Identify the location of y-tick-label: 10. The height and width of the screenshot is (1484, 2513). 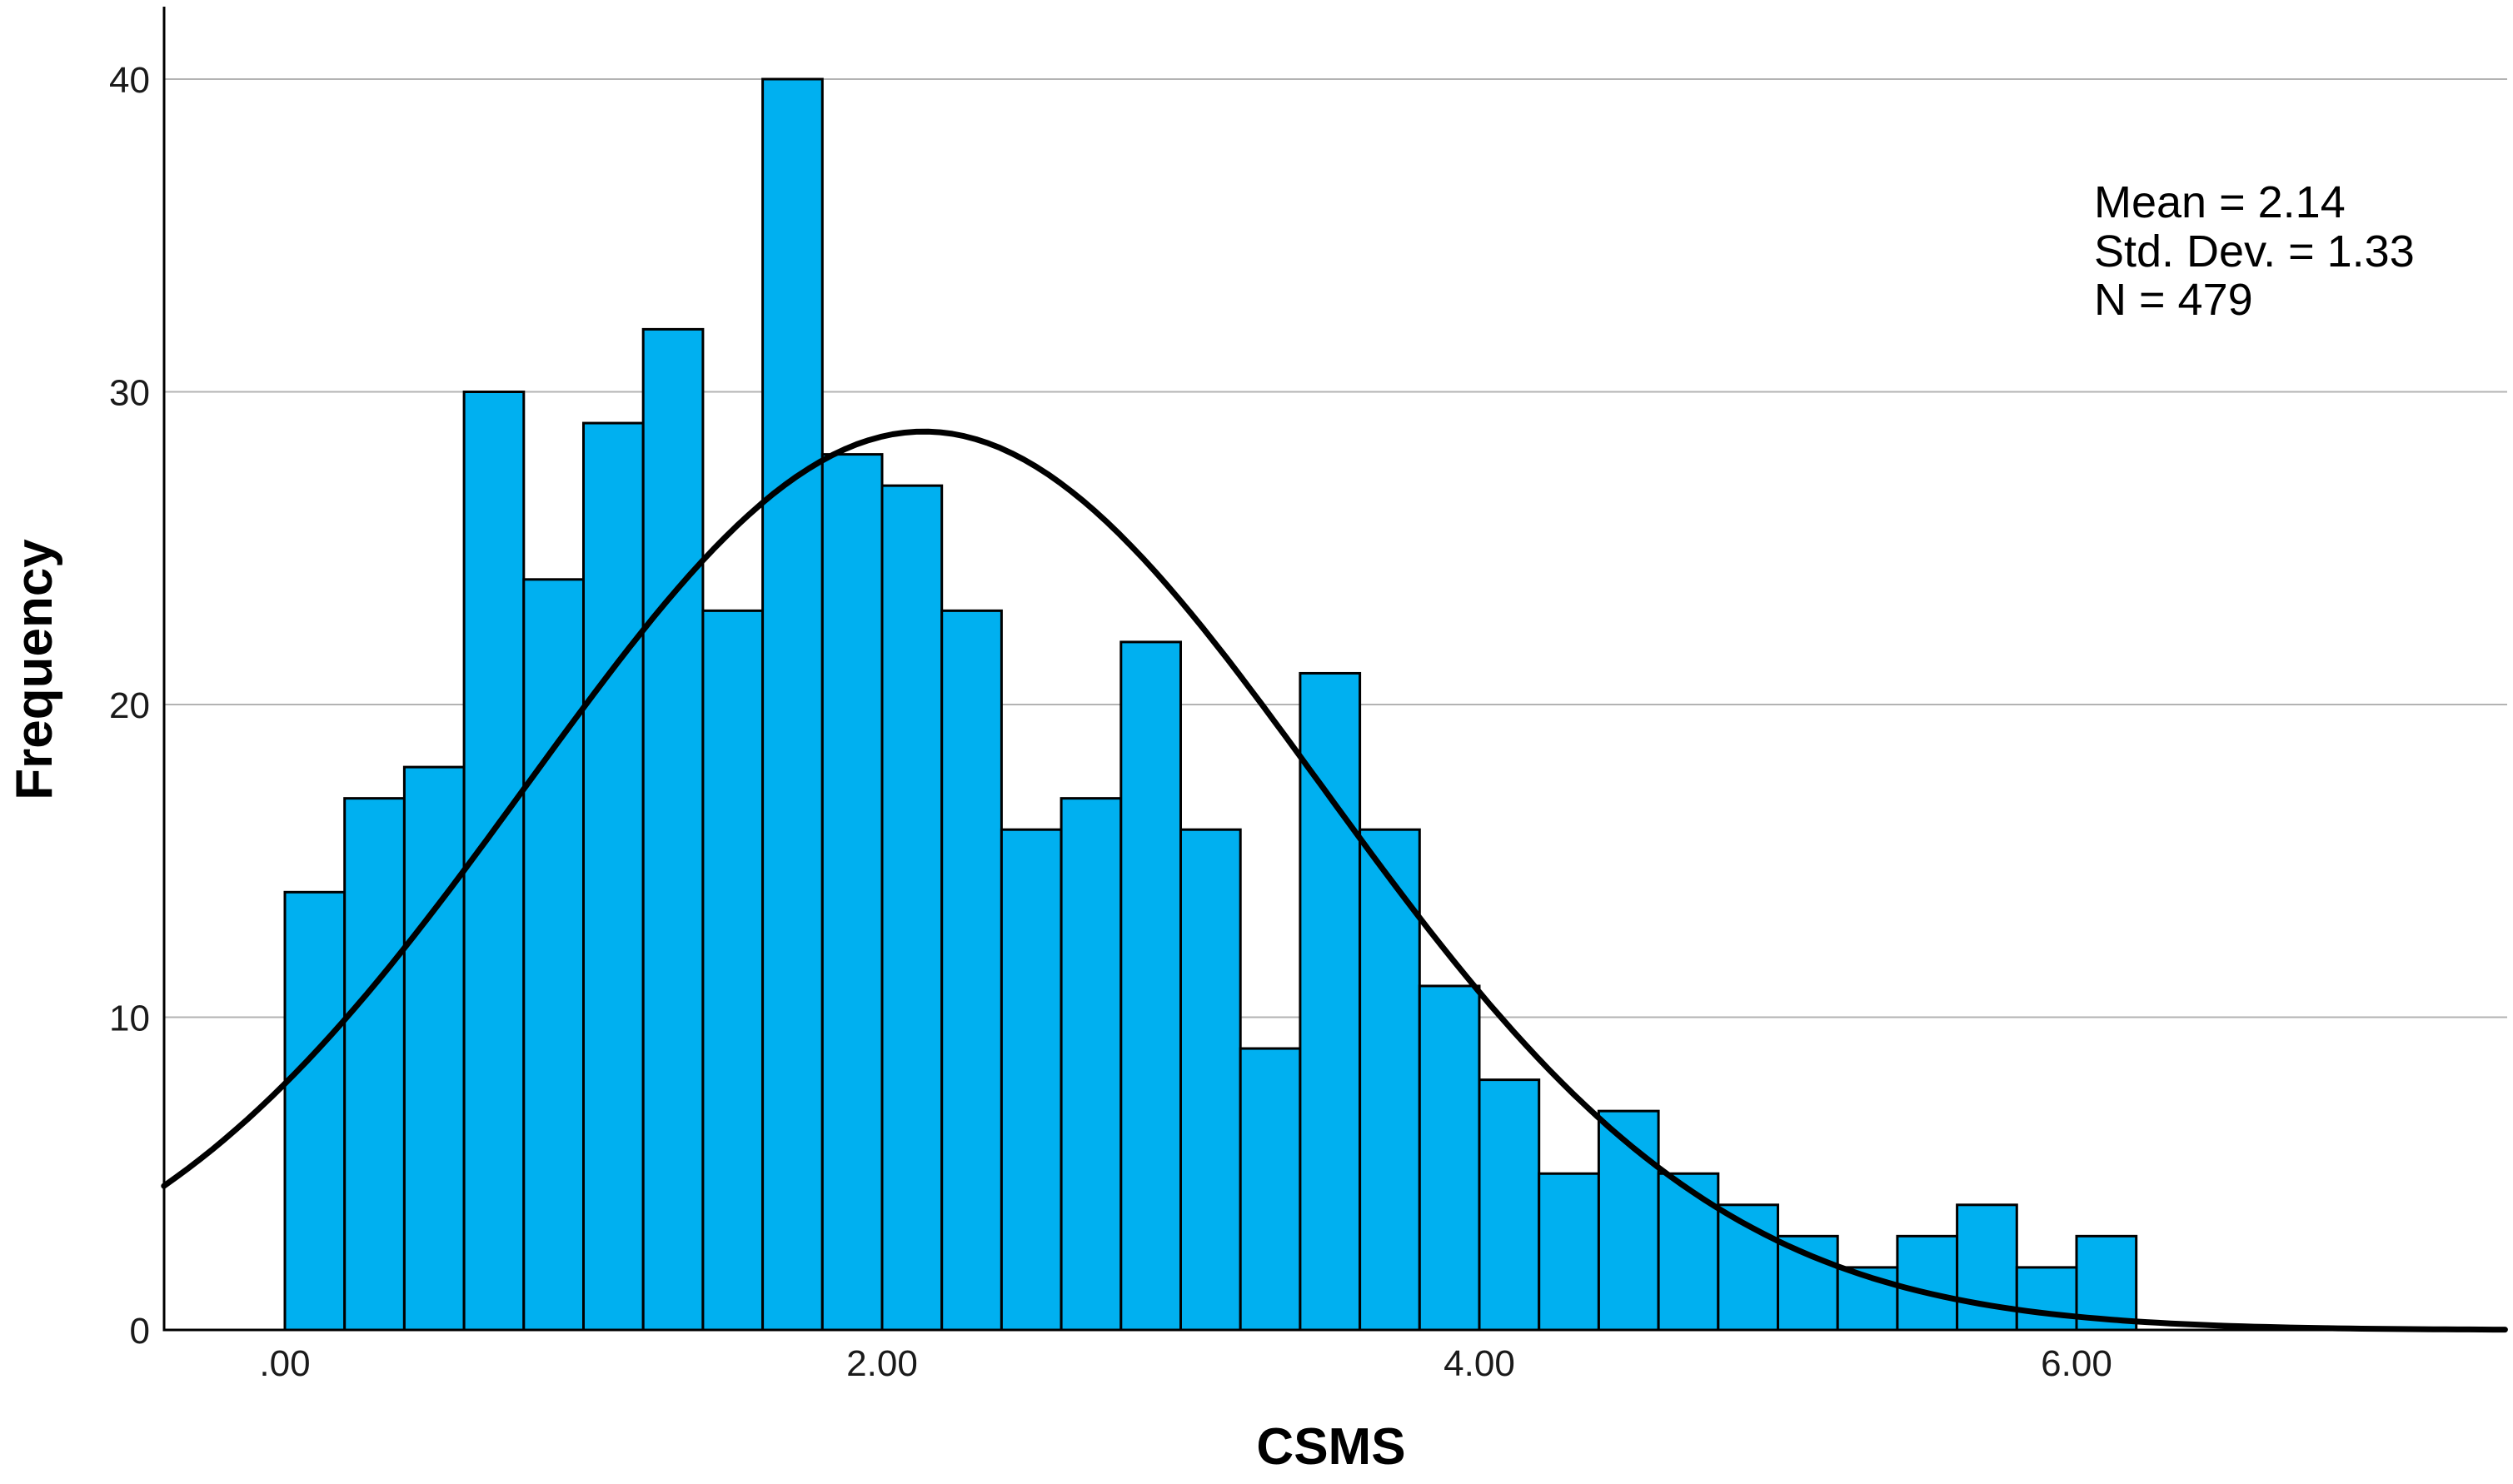
(130, 1018).